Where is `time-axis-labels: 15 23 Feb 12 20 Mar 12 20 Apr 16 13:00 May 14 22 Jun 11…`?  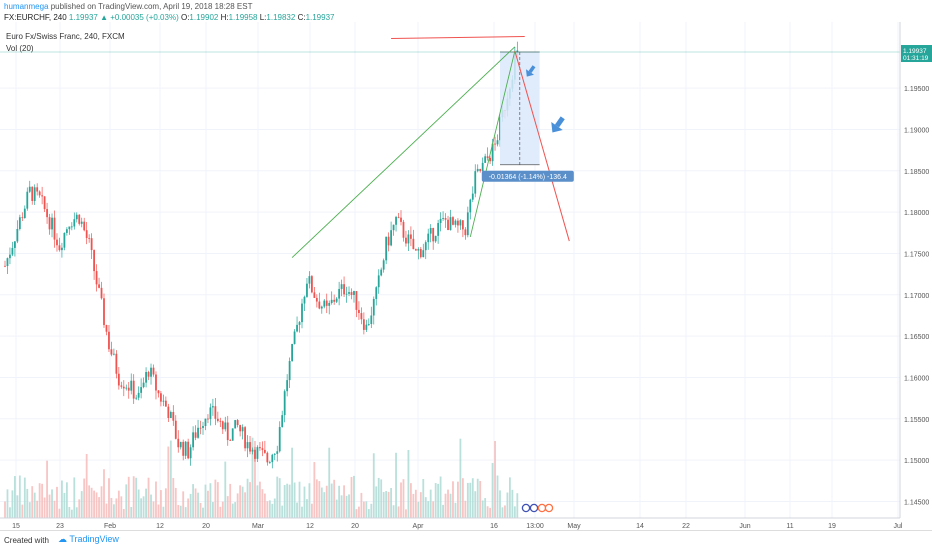 time-axis-labels: 15 23 Feb 12 20 Mar 12 20 Apr 16 13:00 May 14 22 Jun 11… is located at coordinates (457, 526).